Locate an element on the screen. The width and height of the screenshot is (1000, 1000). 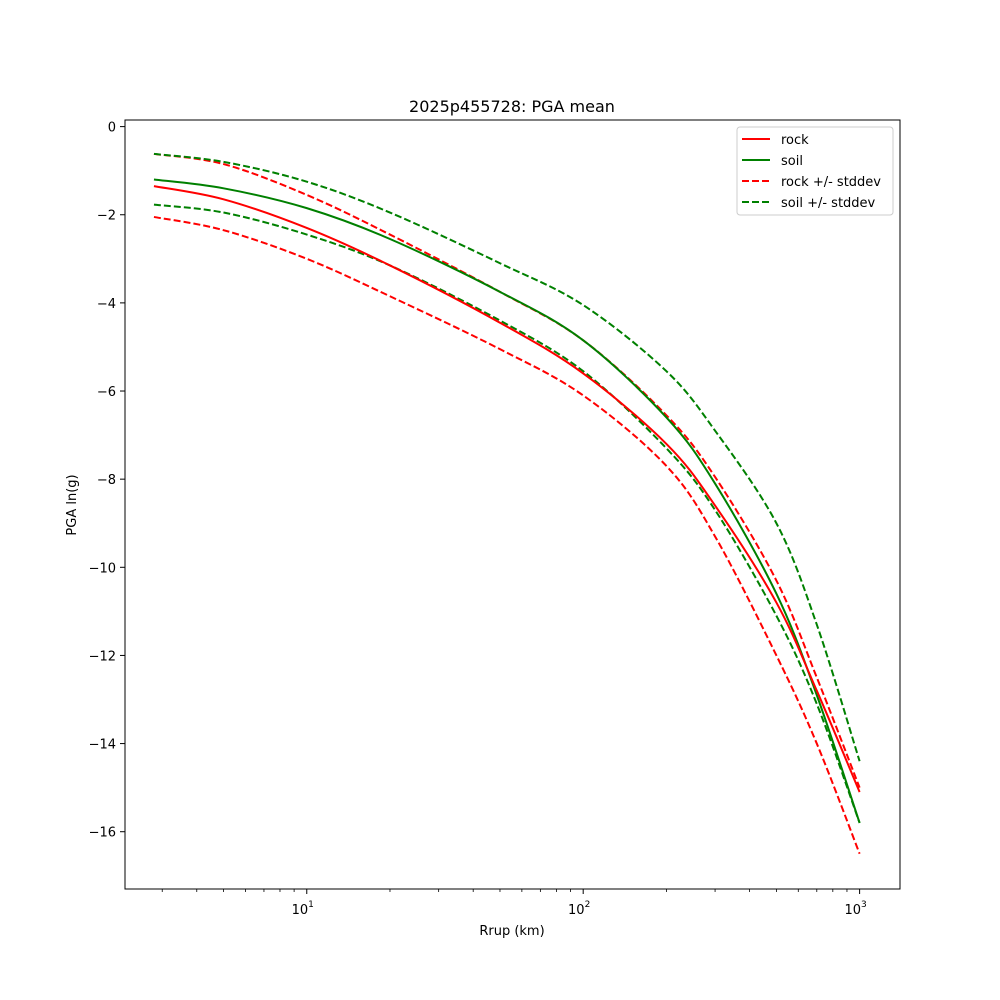
x-tick-label: 10¹ is located at coordinates (303, 909).